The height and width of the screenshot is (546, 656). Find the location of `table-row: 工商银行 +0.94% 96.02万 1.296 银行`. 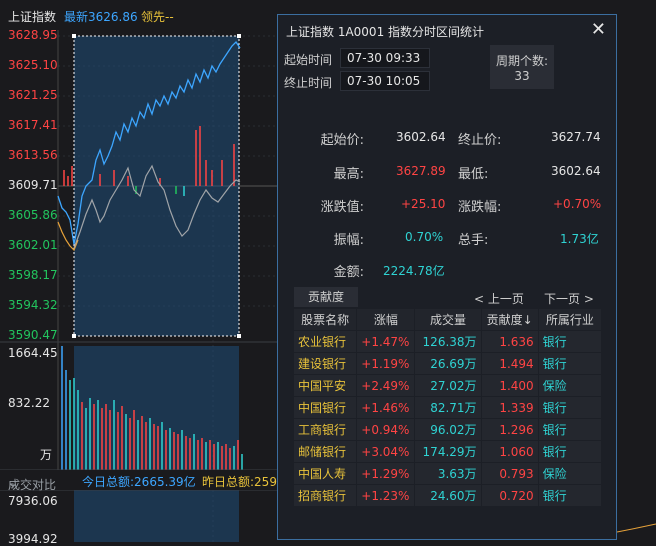

table-row: 工商银行 +0.94% 96.02万 1.296 银行 is located at coordinates (448, 429).